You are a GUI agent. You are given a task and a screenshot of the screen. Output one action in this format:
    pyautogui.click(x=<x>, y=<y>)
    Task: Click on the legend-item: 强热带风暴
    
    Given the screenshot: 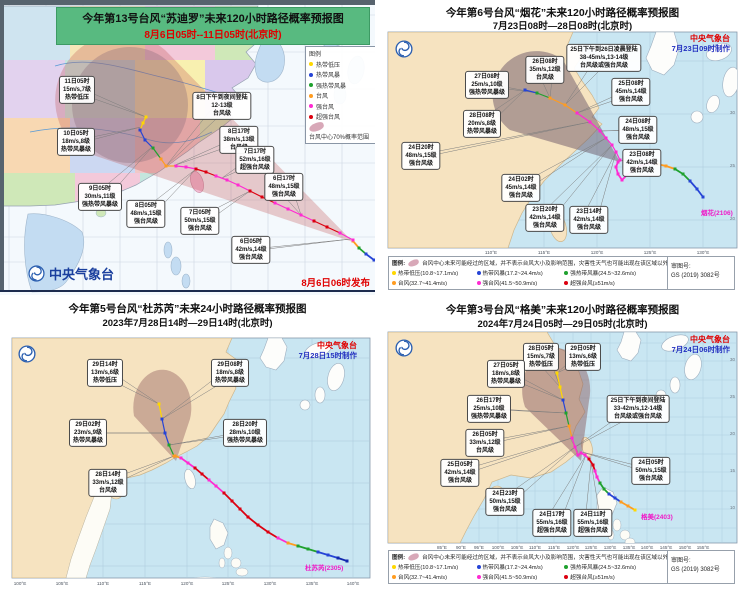 What is the action you would take?
    pyautogui.click(x=341, y=85)
    